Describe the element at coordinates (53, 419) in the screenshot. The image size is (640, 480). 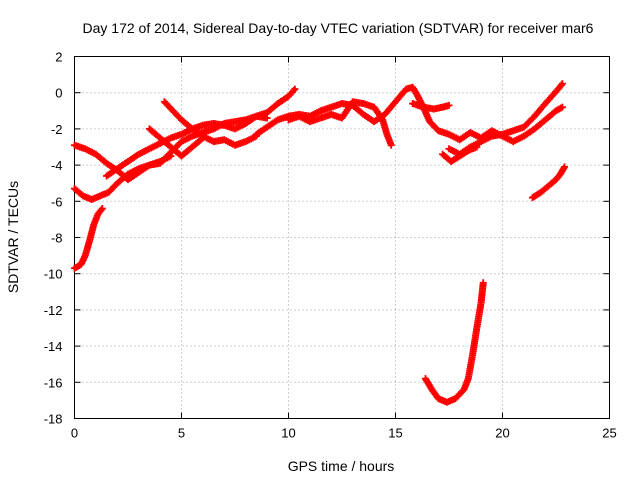
I see `y-tick-label: -18` at that location.